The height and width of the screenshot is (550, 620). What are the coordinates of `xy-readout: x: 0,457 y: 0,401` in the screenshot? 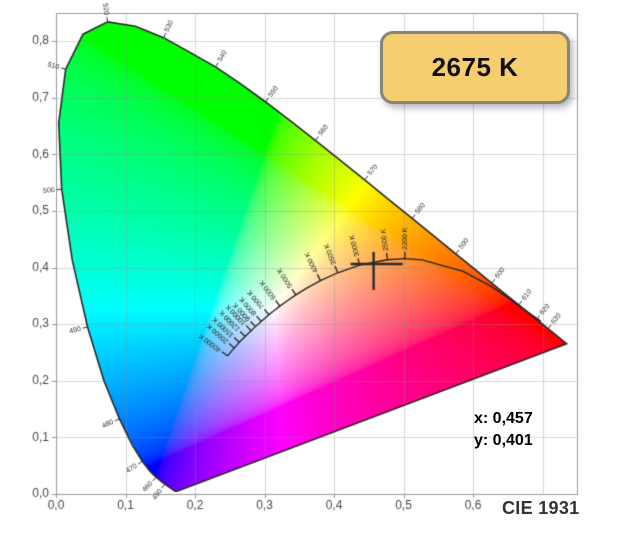 It's located at (503, 430).